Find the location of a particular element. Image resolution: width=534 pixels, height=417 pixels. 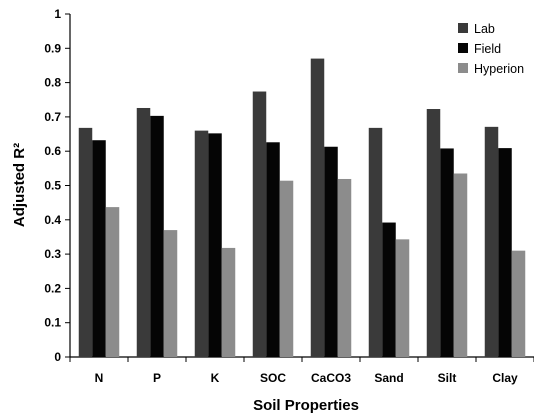

bar-field-sand is located at coordinates (389, 289).